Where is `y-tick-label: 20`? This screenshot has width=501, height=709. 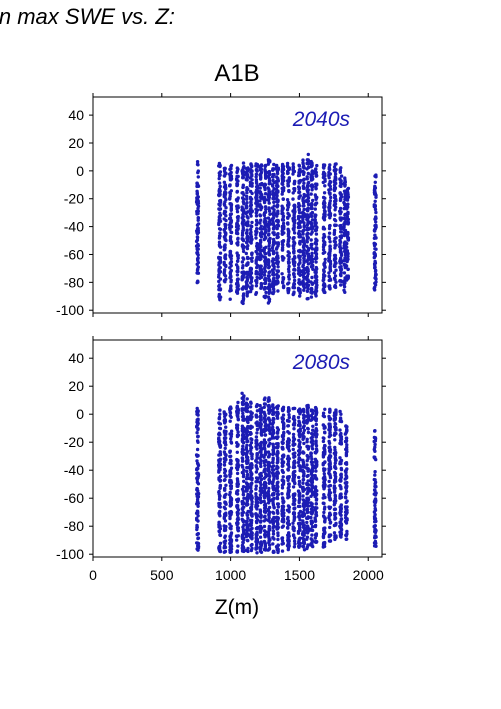 y-tick-label: 20 is located at coordinates (76, 143).